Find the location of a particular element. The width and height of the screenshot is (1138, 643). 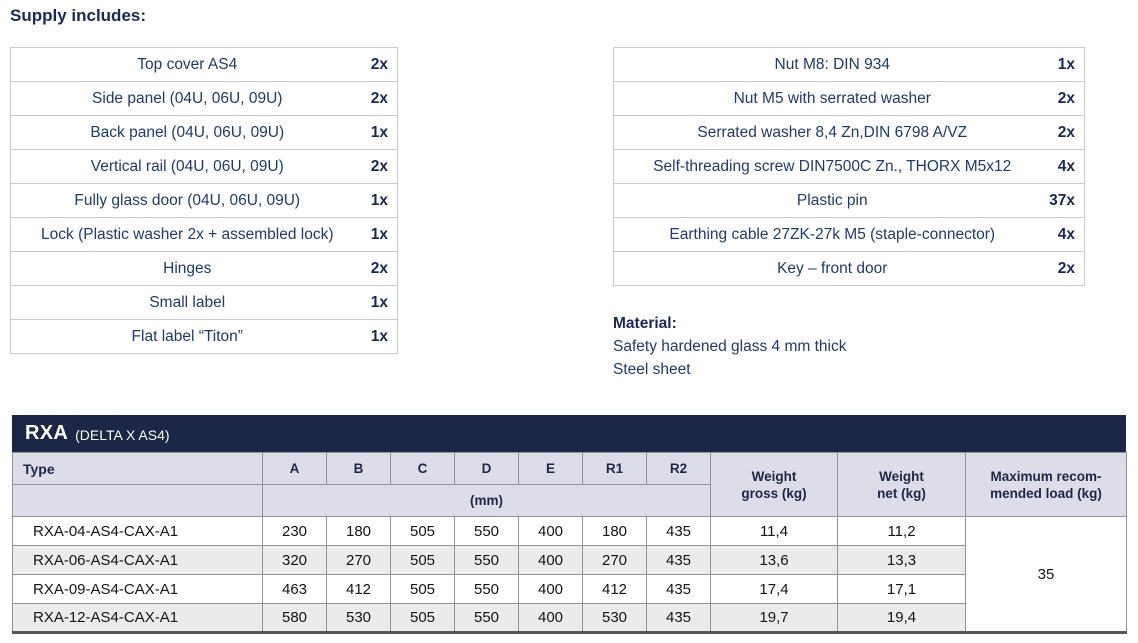

supply-item-row: Nut M8: DIN 934 1x is located at coordinates (849, 65).